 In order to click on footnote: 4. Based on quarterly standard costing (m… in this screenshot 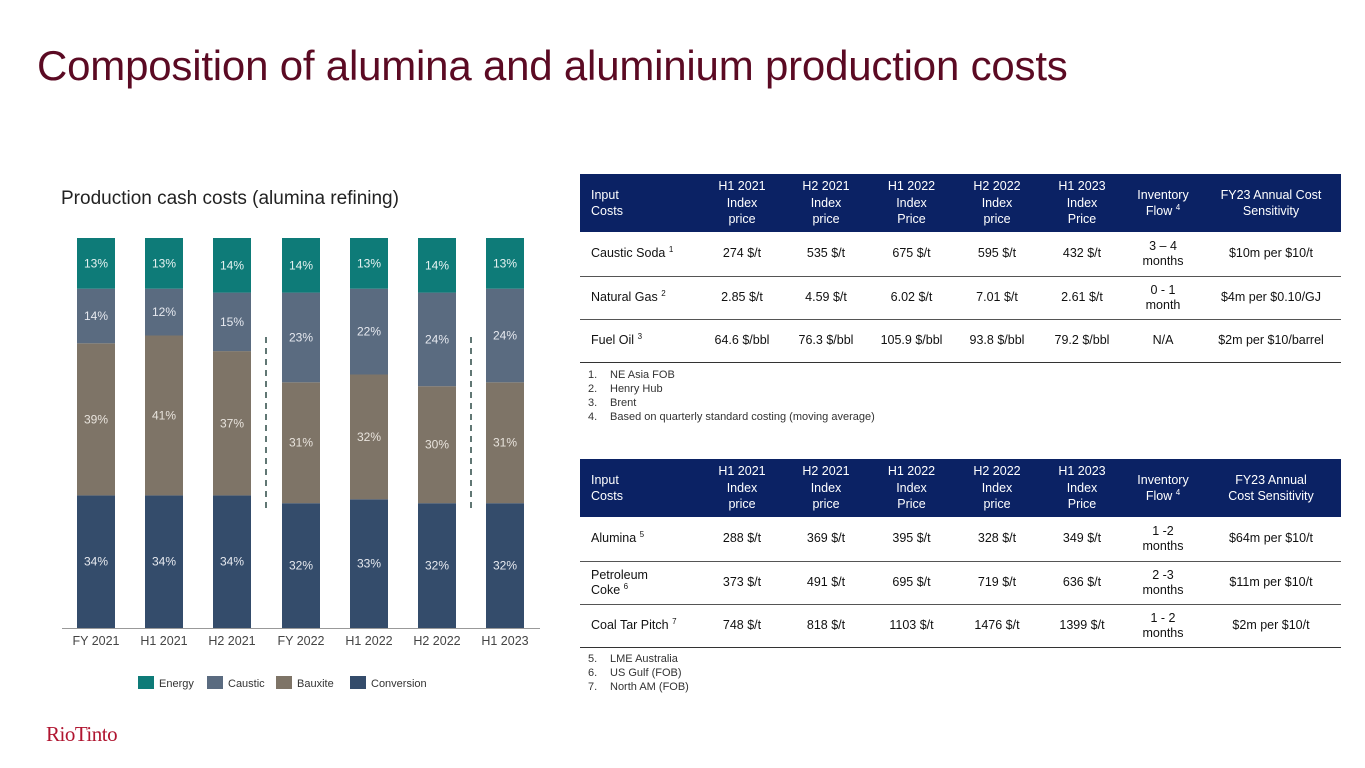, I will do `click(731, 417)`.